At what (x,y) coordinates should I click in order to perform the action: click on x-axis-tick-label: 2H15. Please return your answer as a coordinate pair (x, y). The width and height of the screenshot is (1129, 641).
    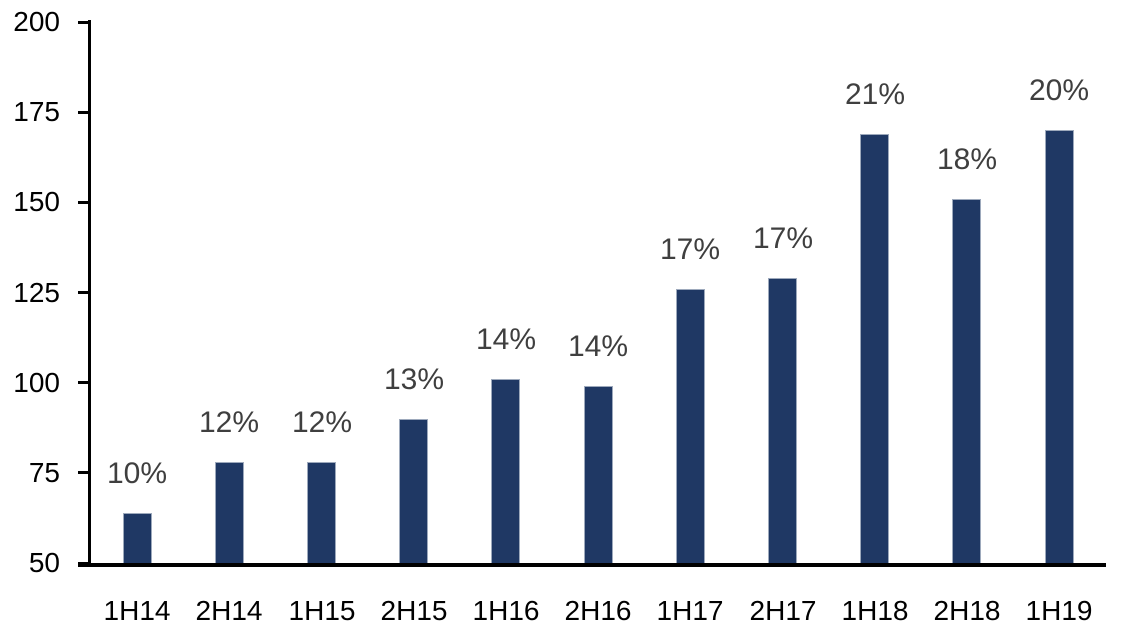
    Looking at the image, I should click on (414, 610).